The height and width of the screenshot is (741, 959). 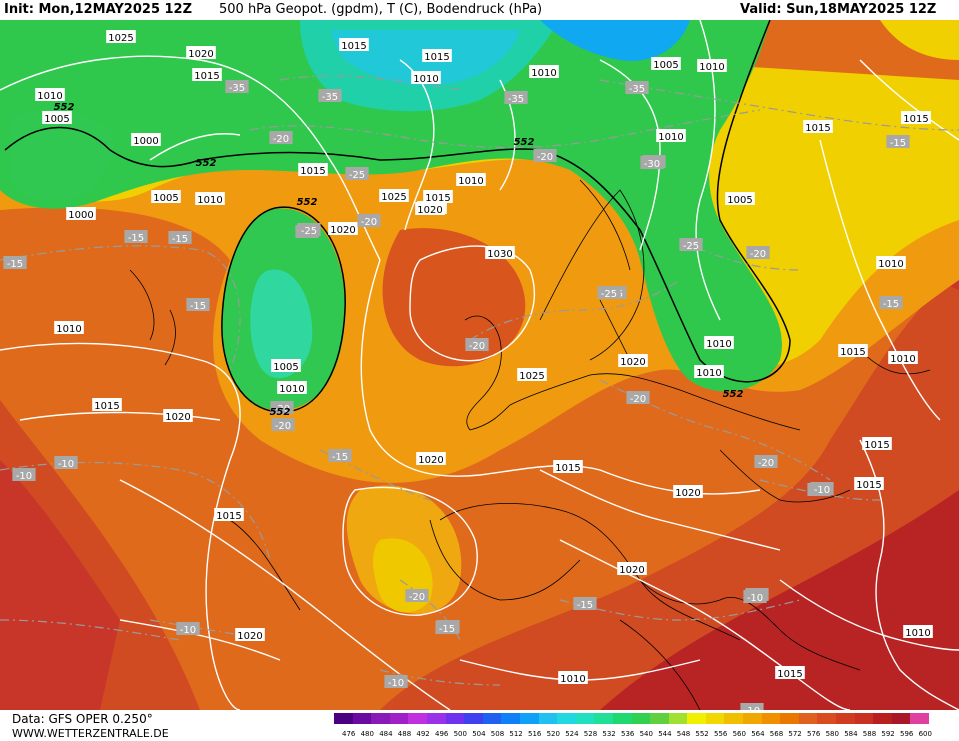 What do you see at coordinates (869, 734) in the screenshot?
I see `legend-tick-label: 588` at bounding box center [869, 734].